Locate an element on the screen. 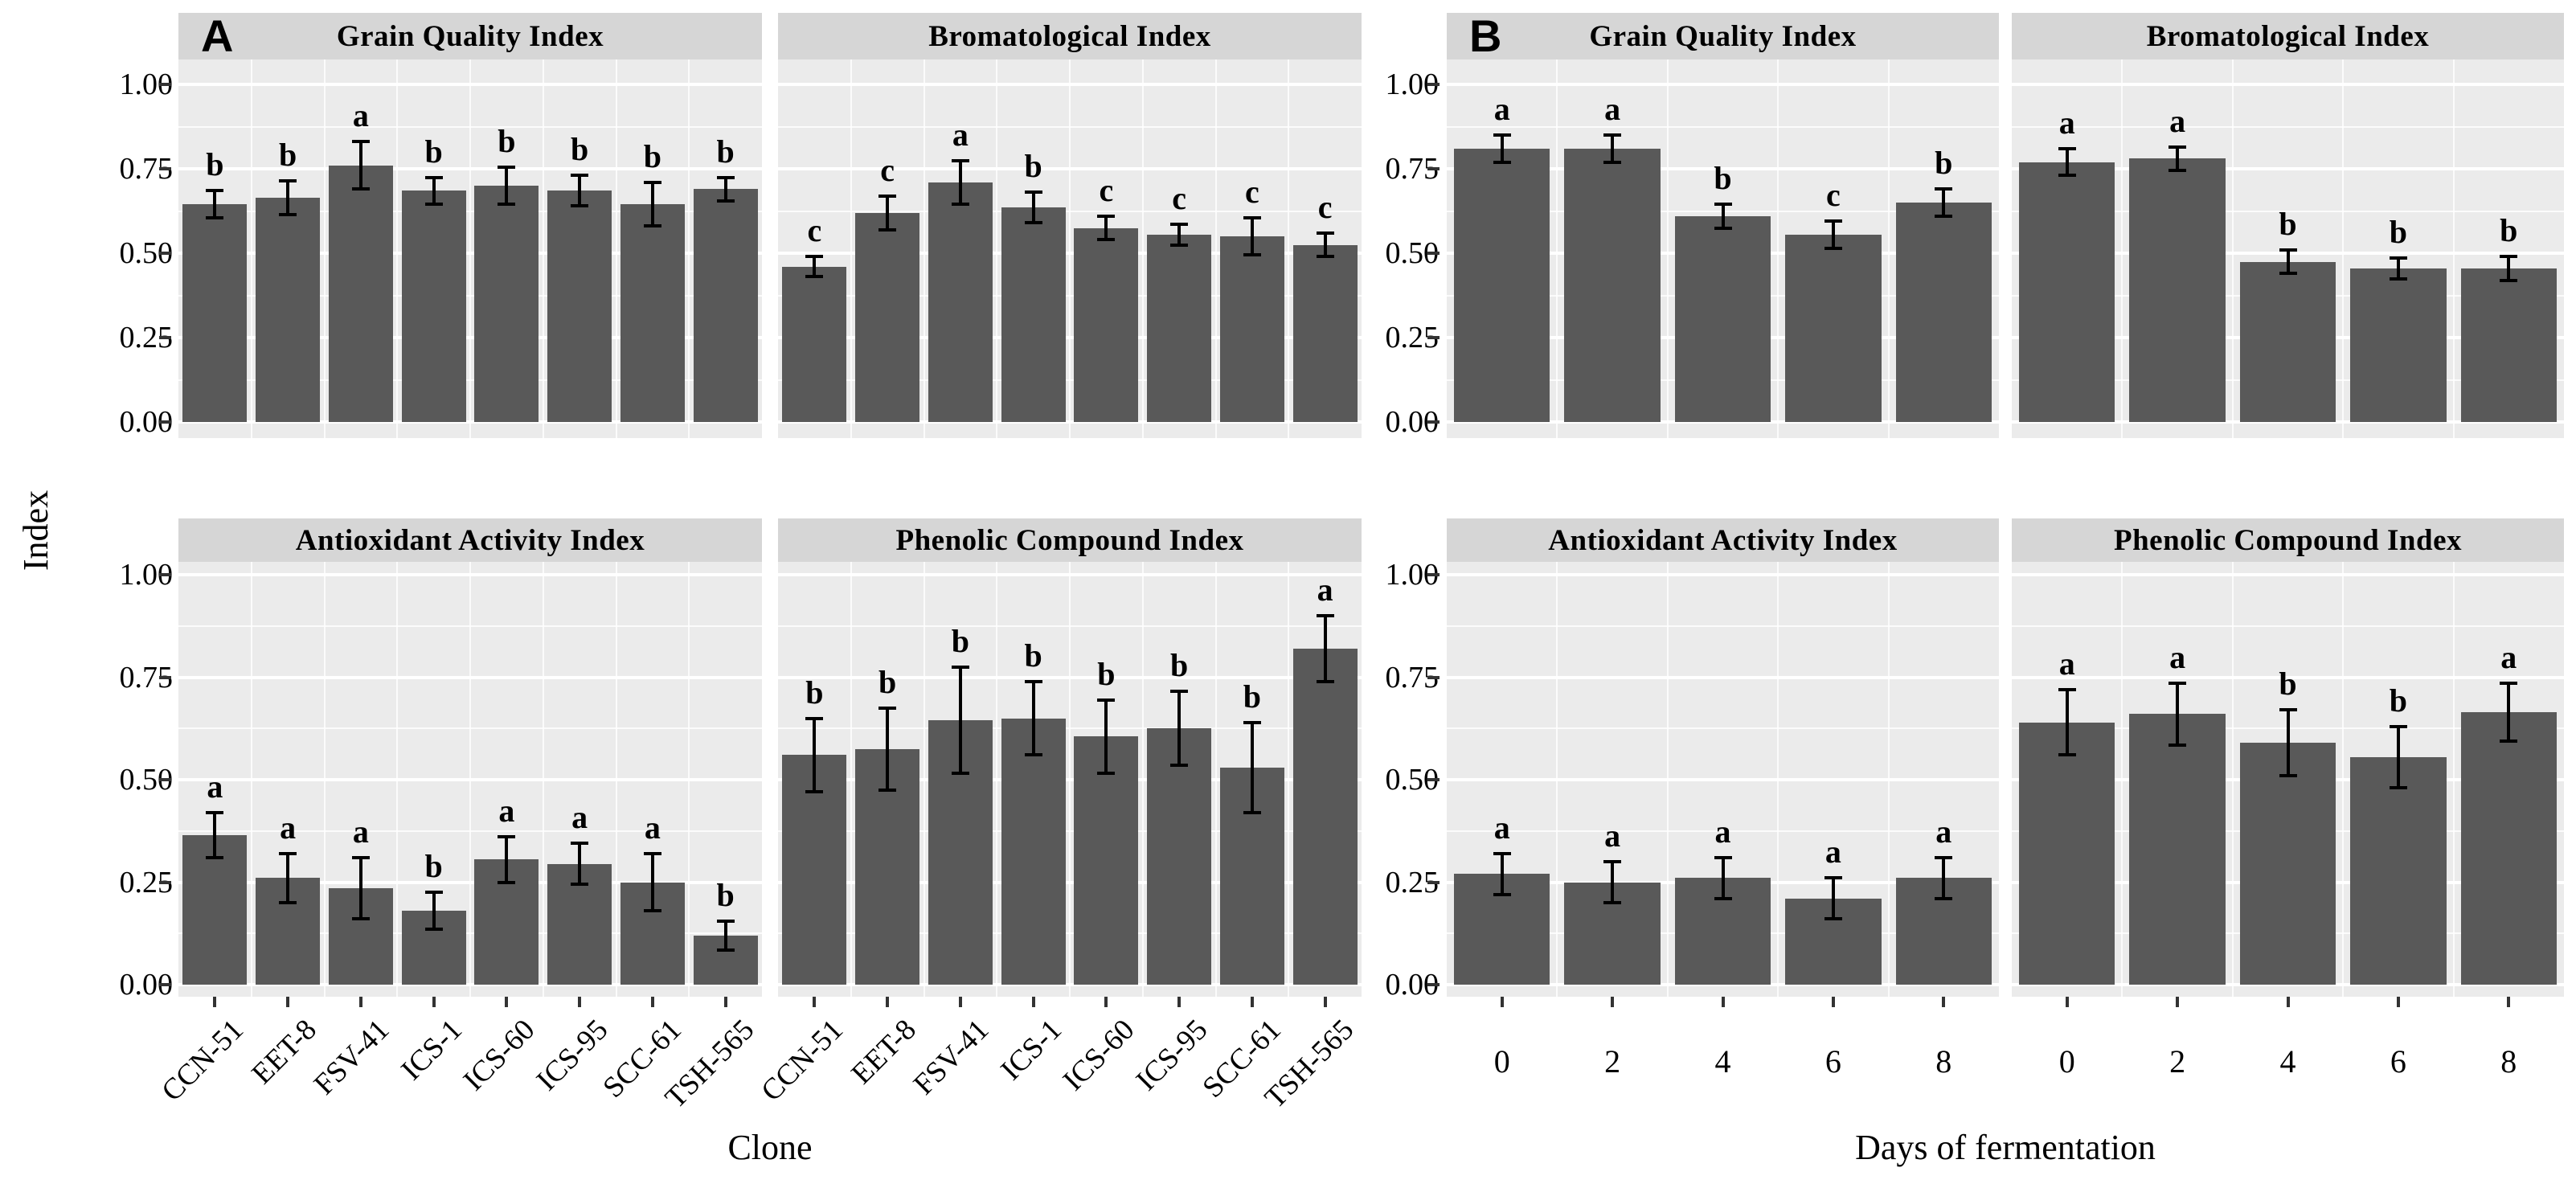  x-axis-title: Days of fermentation is located at coordinates (2005, 1147).